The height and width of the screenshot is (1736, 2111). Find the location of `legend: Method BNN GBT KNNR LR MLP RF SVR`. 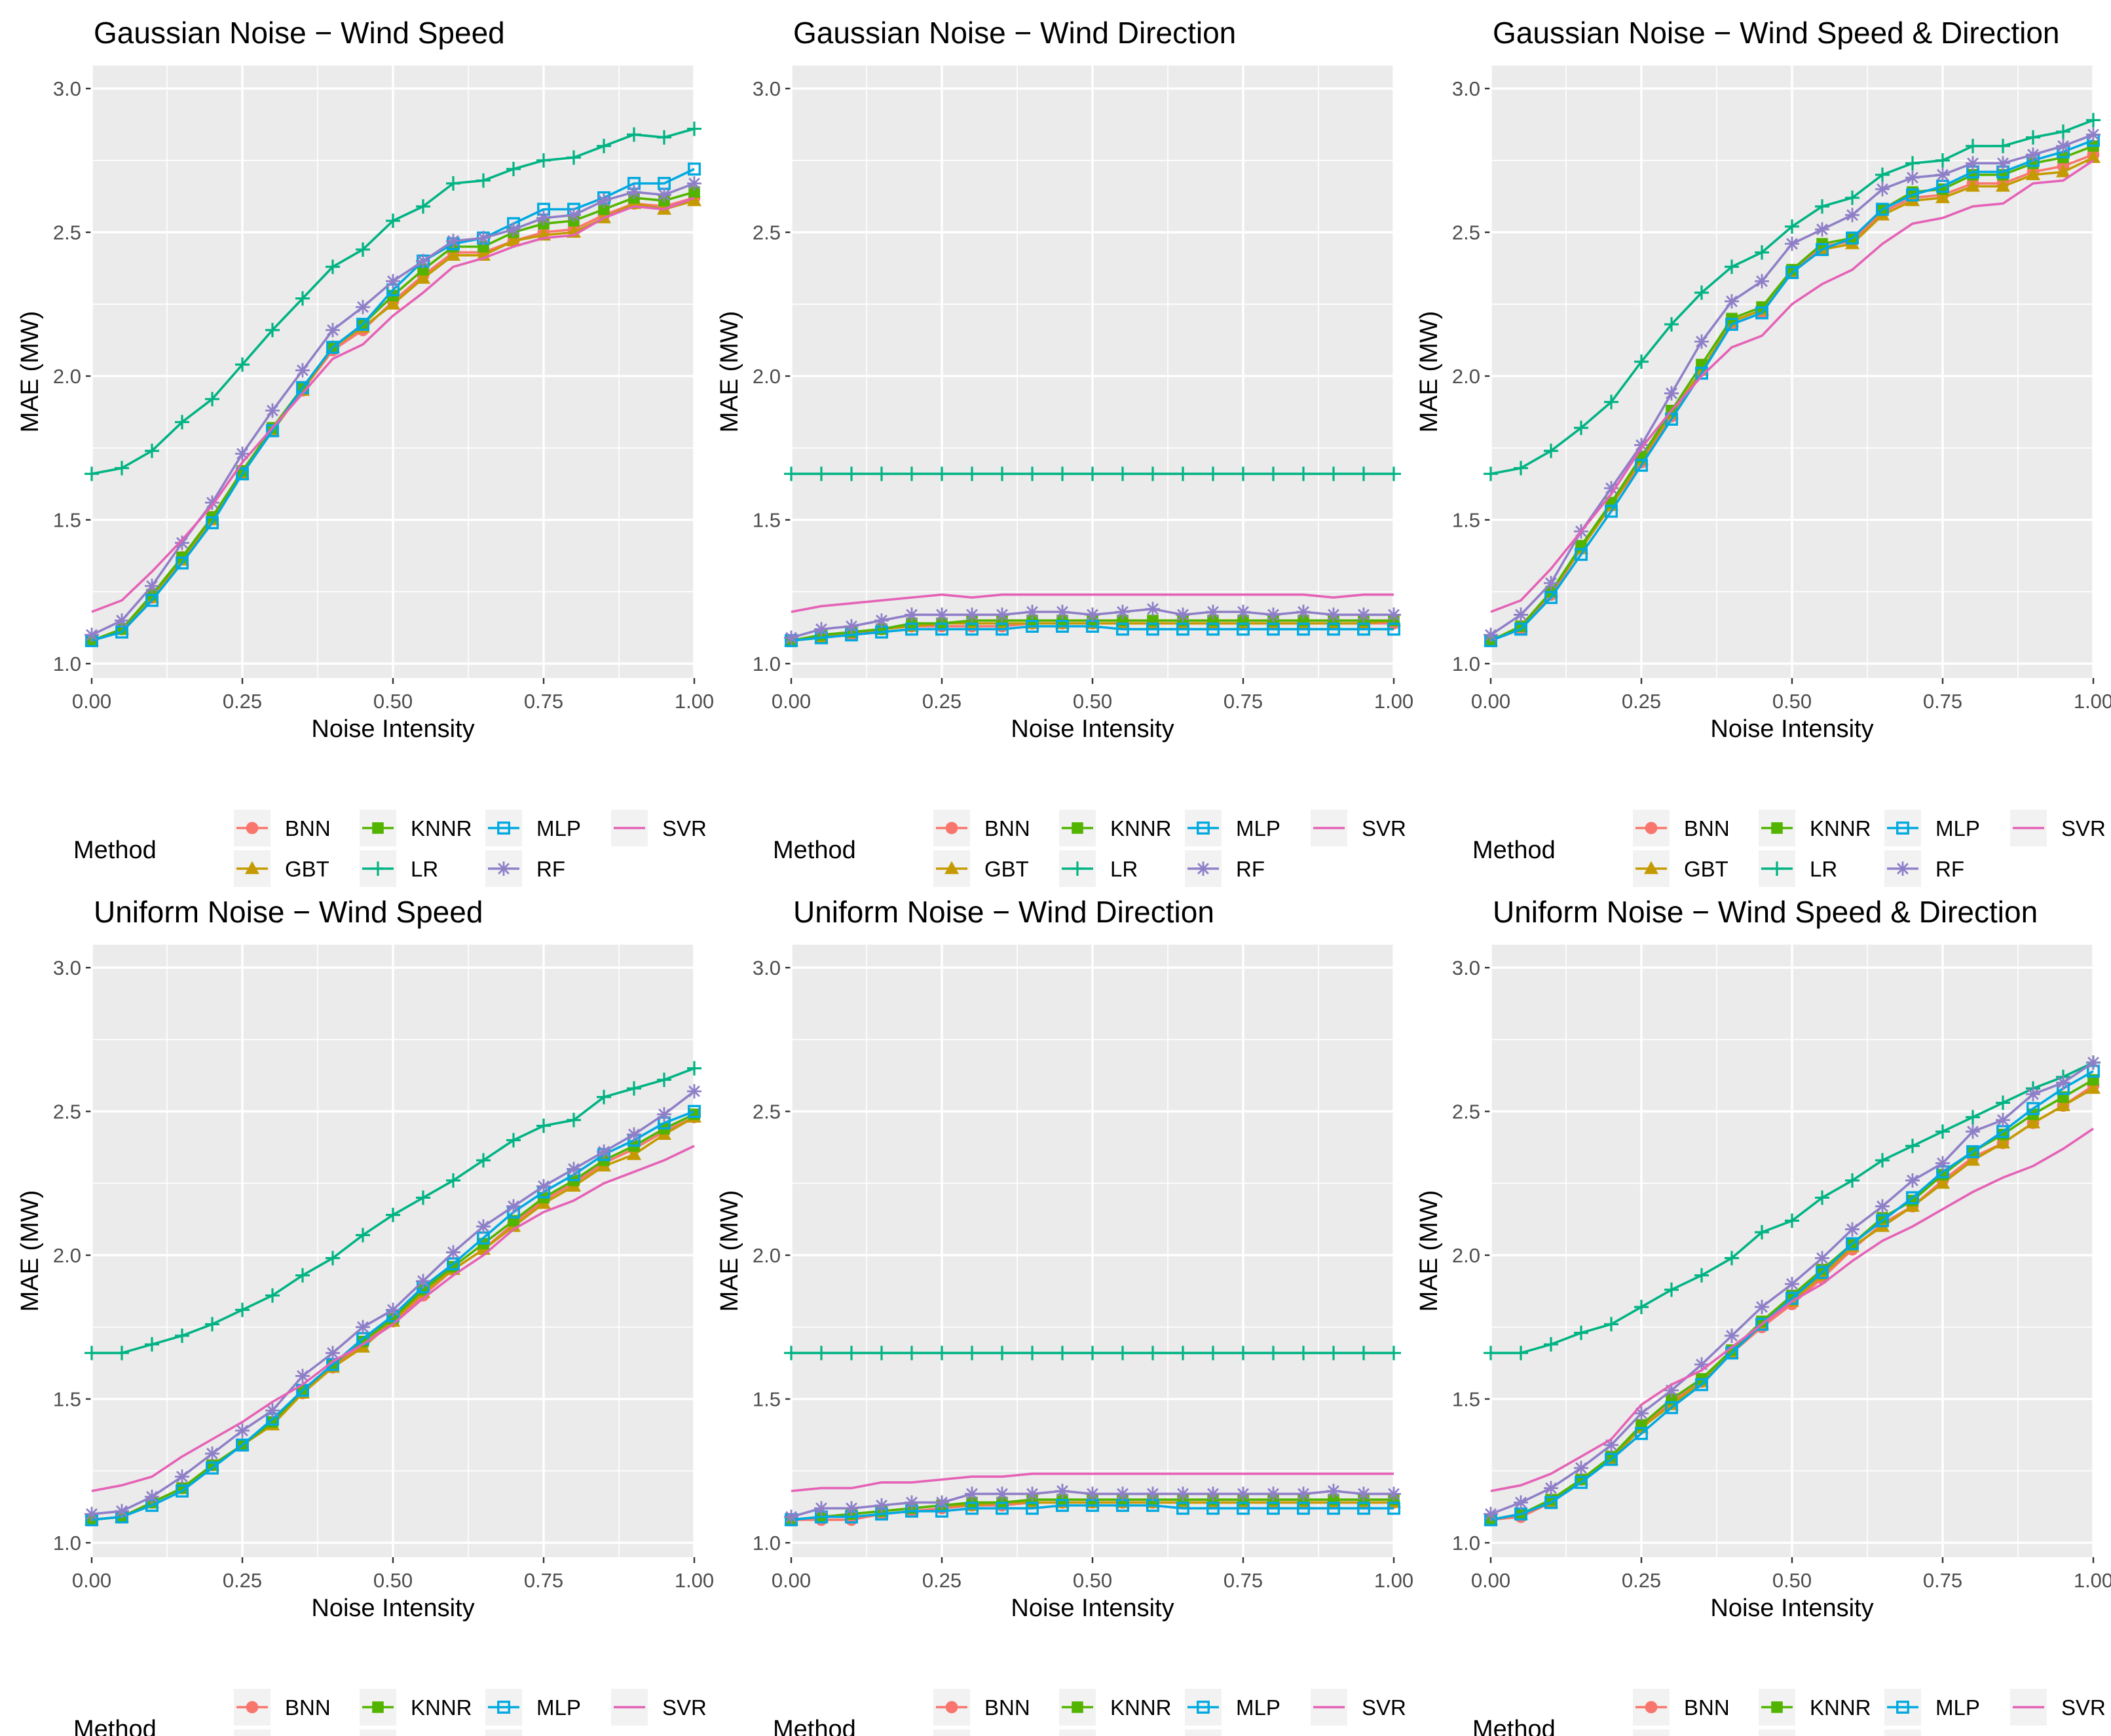

legend: Method BNN GBT KNNR LR MLP RF SVR is located at coordinates (390, 1712).